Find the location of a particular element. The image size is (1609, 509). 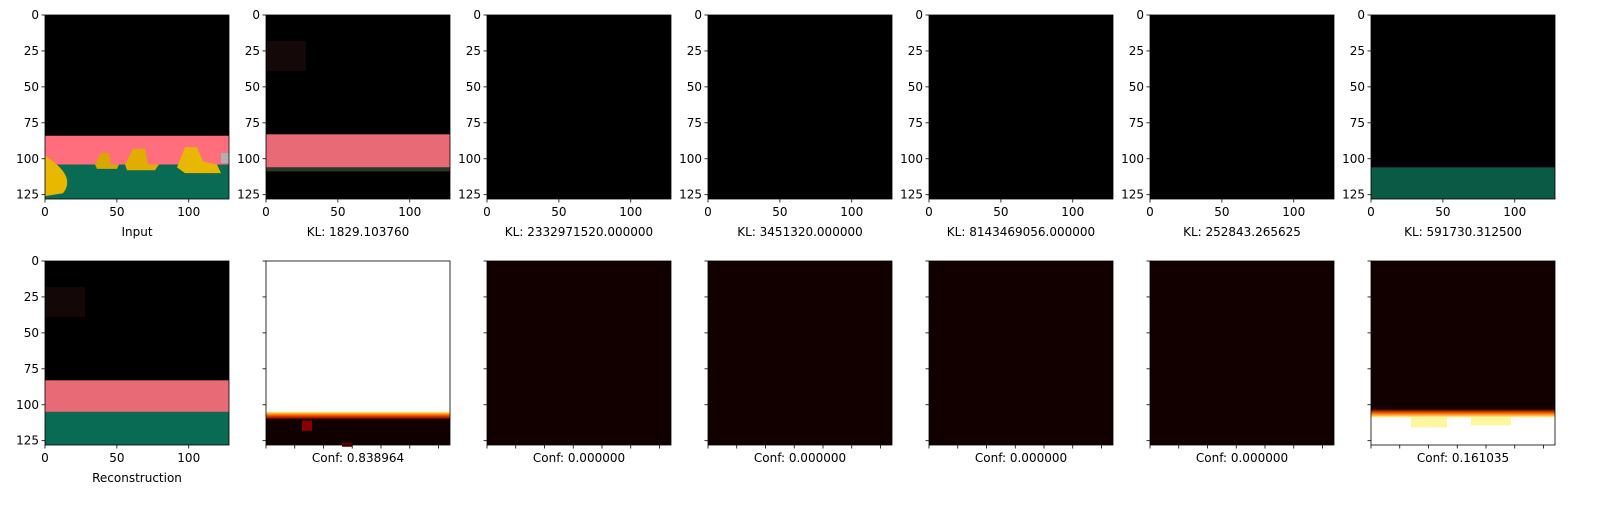

panel-caption: KL: 1829.103760 is located at coordinates (358, 232).